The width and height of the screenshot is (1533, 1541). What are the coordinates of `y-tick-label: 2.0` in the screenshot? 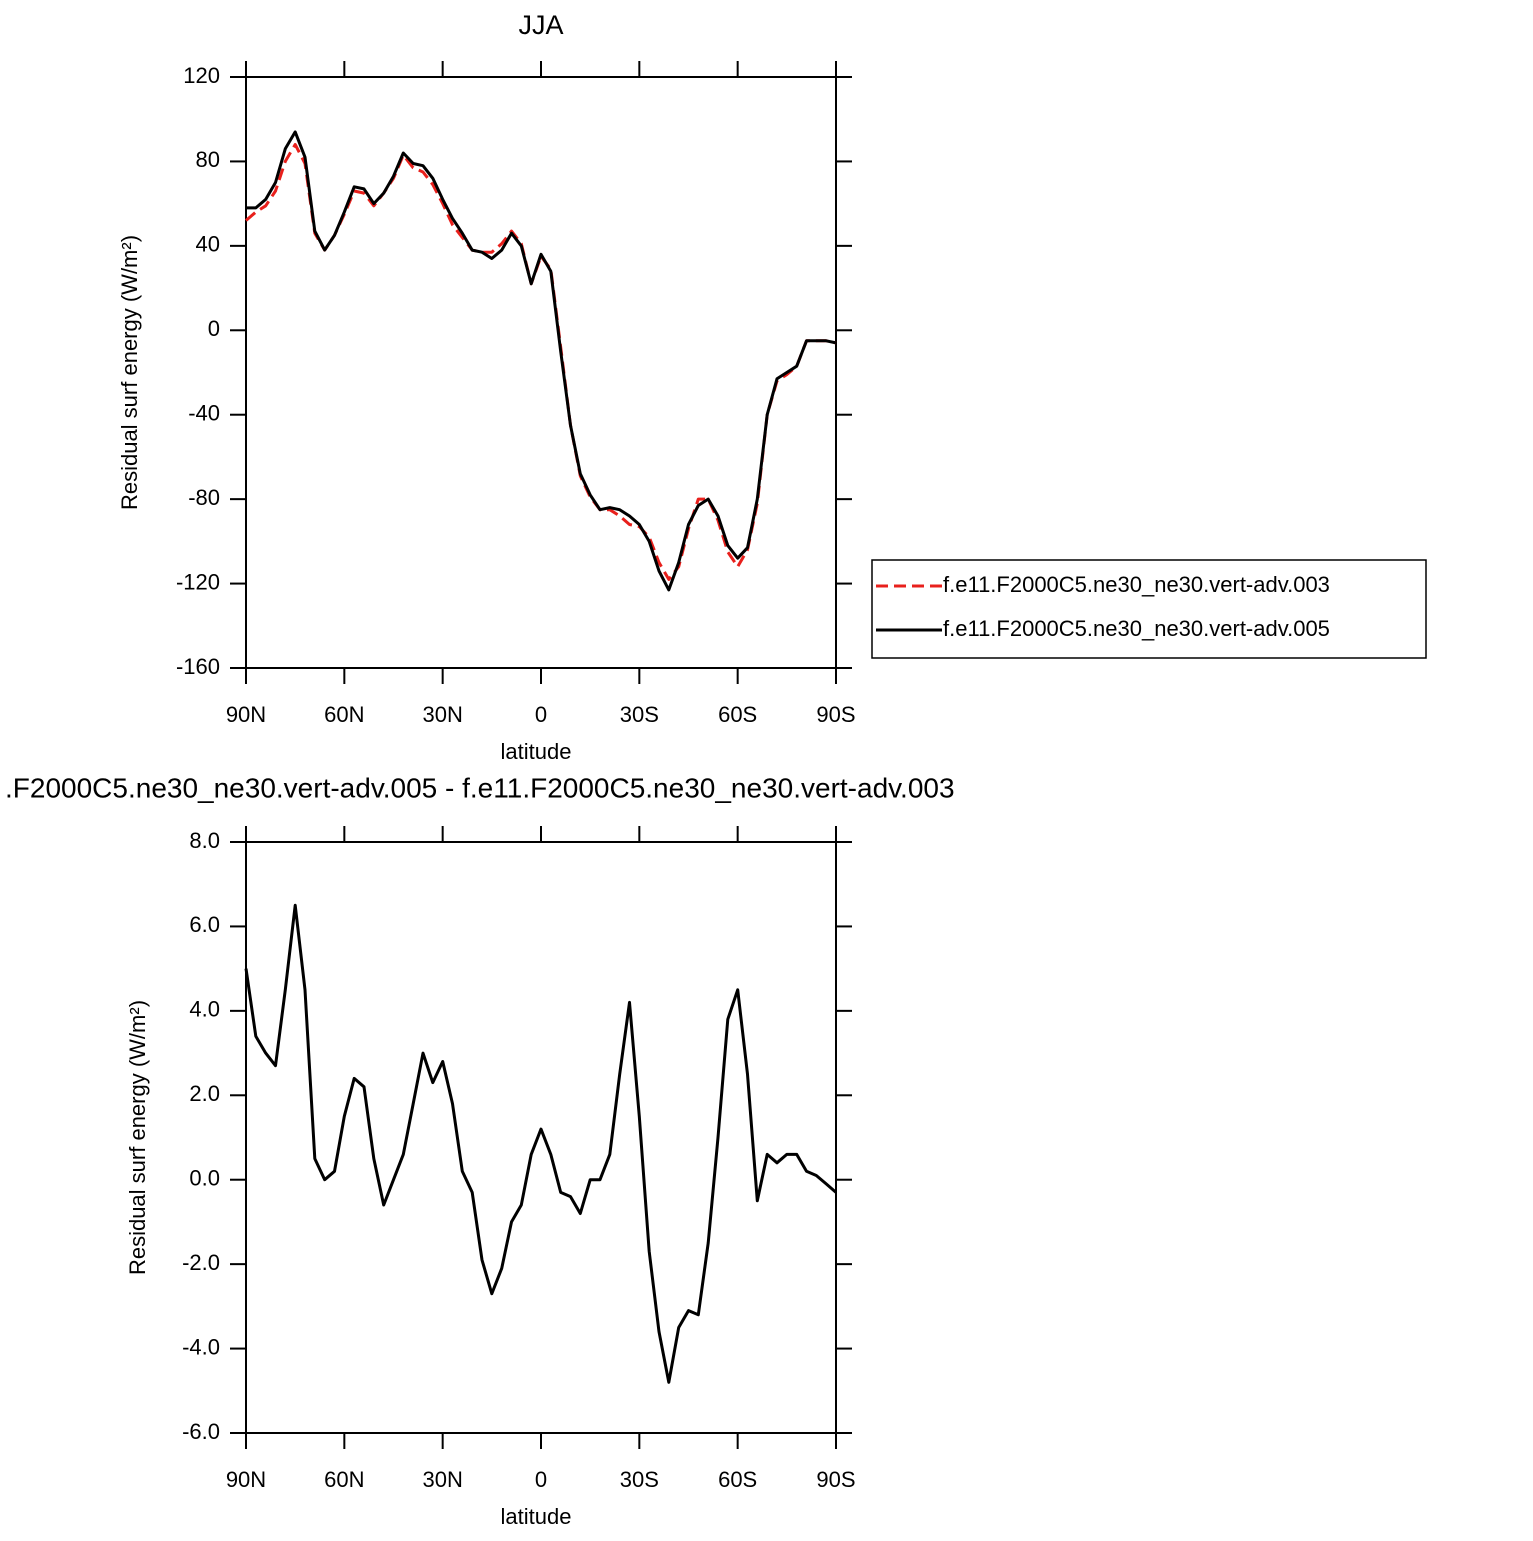 It's located at (204, 1093).